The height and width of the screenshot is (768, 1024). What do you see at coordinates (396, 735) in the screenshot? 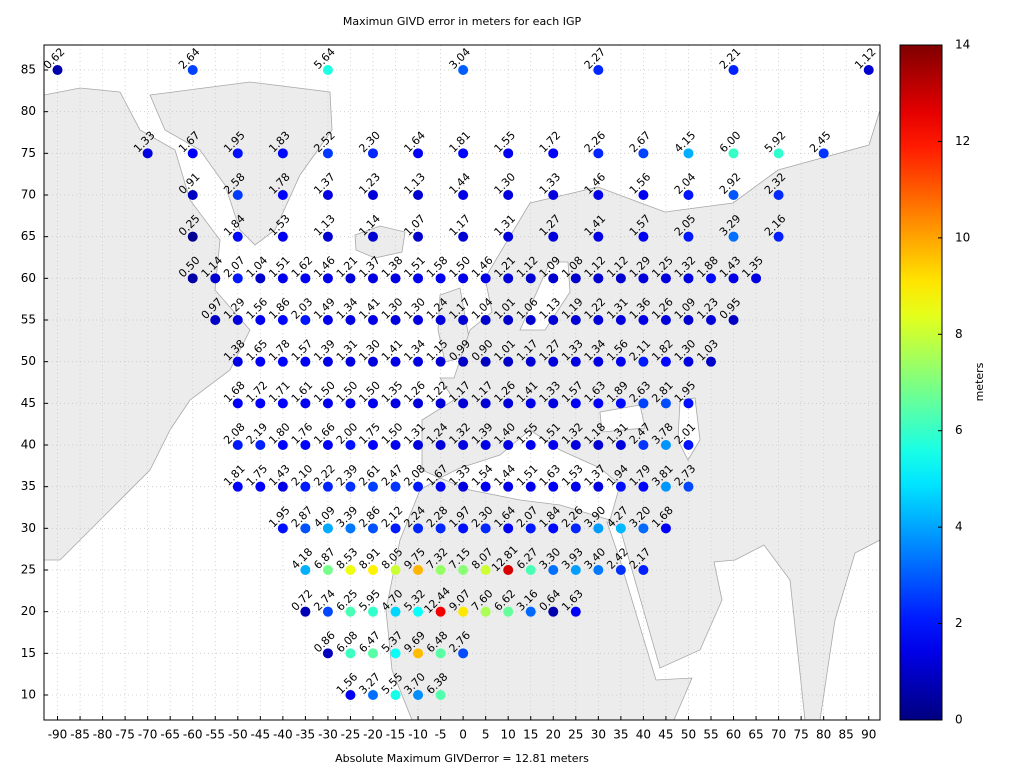
I see `x-tick-label: -15` at bounding box center [396, 735].